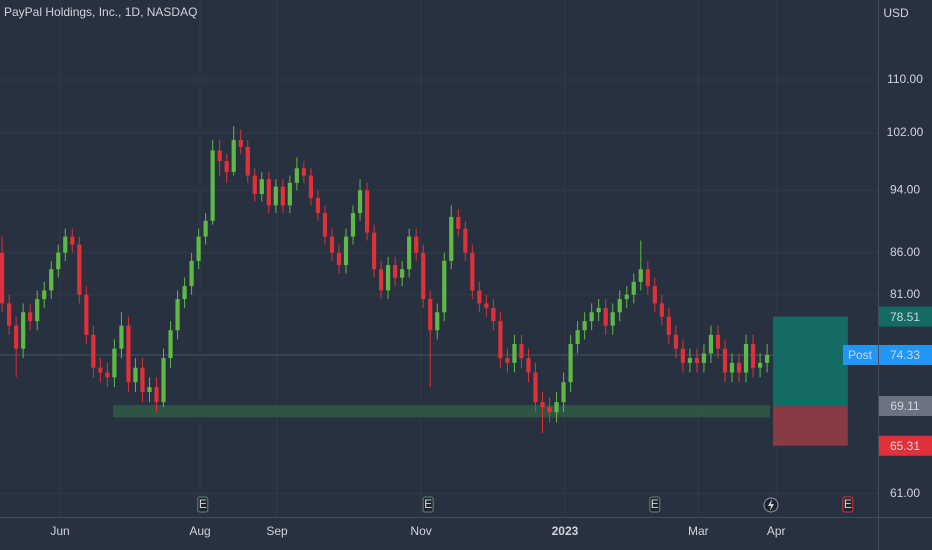  Describe the element at coordinates (810, 426) in the screenshot. I see `loss-zone` at that location.